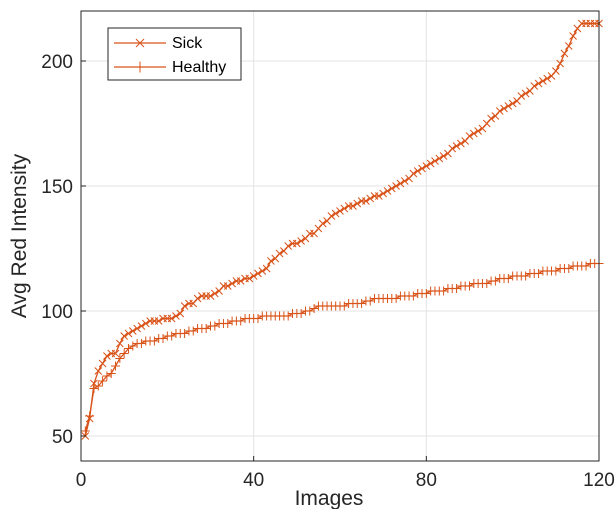 Image resolution: width=615 pixels, height=509 pixels. Describe the element at coordinates (19, 235) in the screenshot. I see `y-axis-label: Avg Red Intensity` at that location.